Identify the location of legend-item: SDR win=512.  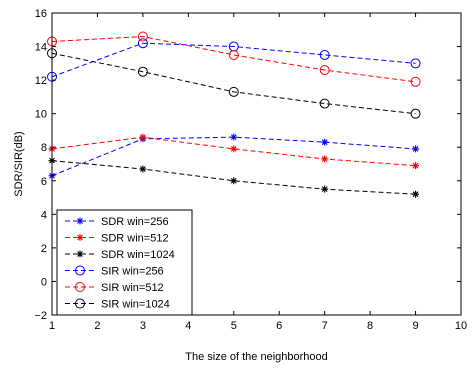
(117, 239).